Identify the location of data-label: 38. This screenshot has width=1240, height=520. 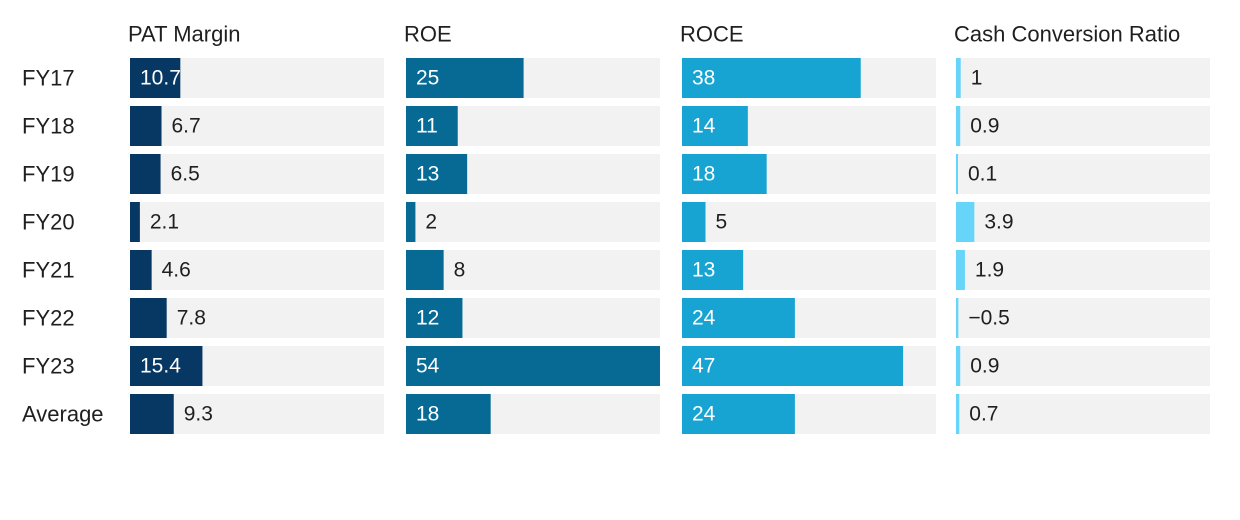
(703, 78).